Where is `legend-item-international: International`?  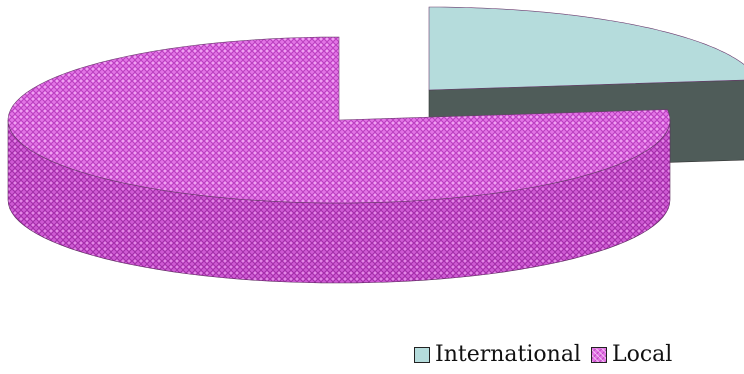 legend-item-international: International is located at coordinates (497, 354).